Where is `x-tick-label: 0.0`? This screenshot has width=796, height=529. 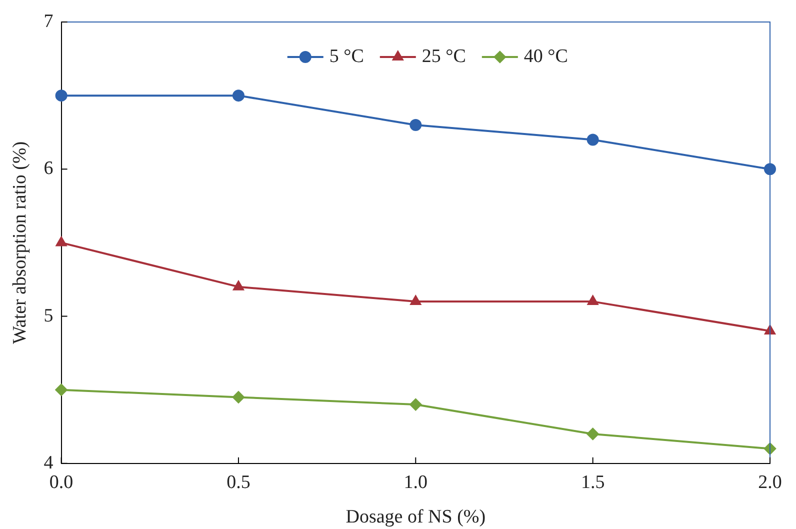 x-tick-label: 0.0 is located at coordinates (61, 482).